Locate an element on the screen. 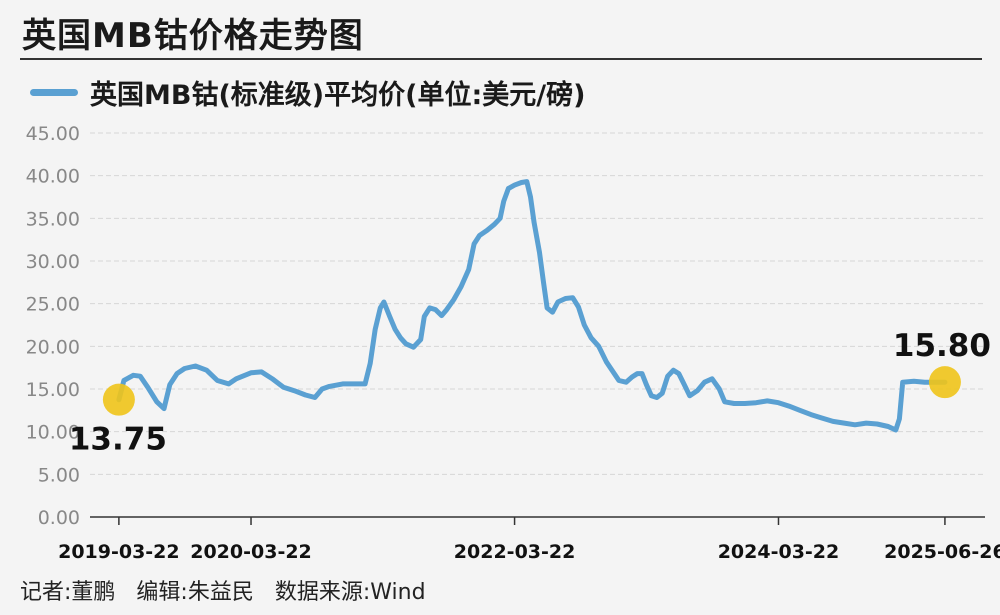 Image resolution: width=1000 pixels, height=615 pixels. y-tick-label: 30.00 is located at coordinates (53, 262).